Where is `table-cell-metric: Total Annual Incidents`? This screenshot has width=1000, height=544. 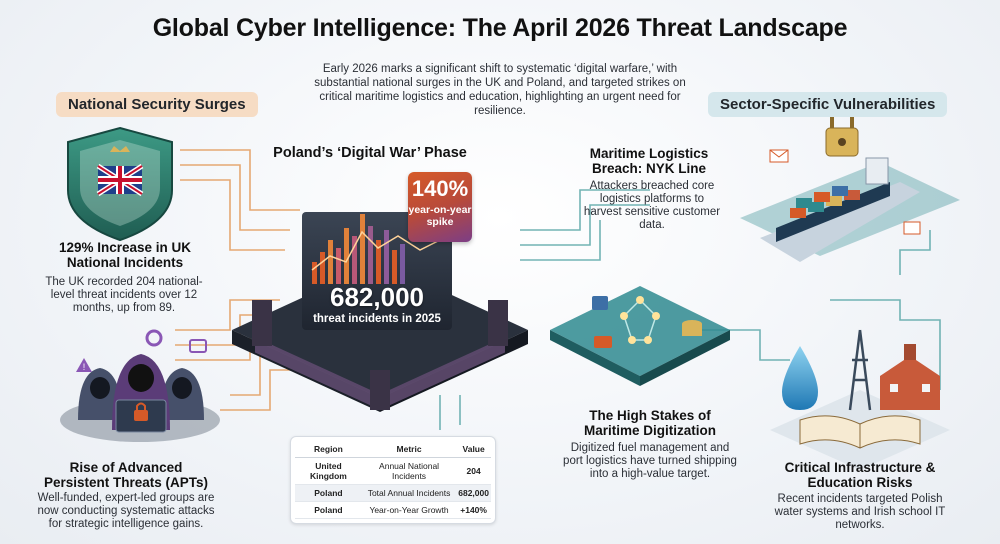
table-cell-metric: Total Annual Incidents is located at coordinates (409, 493).